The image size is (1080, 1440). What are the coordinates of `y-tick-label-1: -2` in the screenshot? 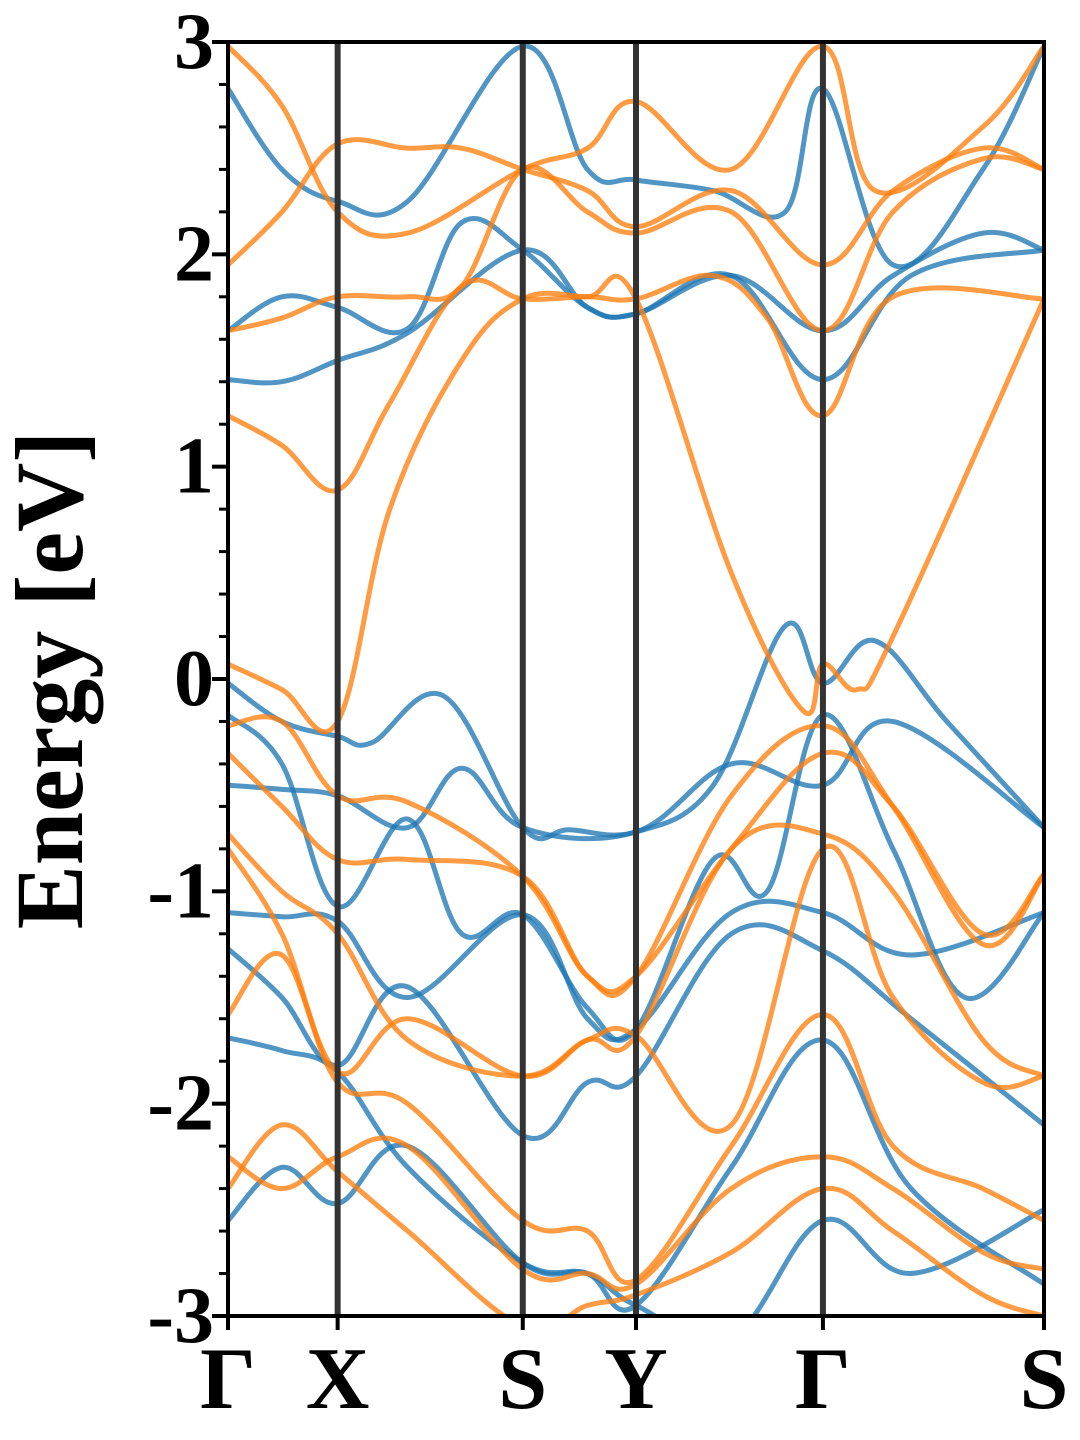 It's located at (180, 1104).